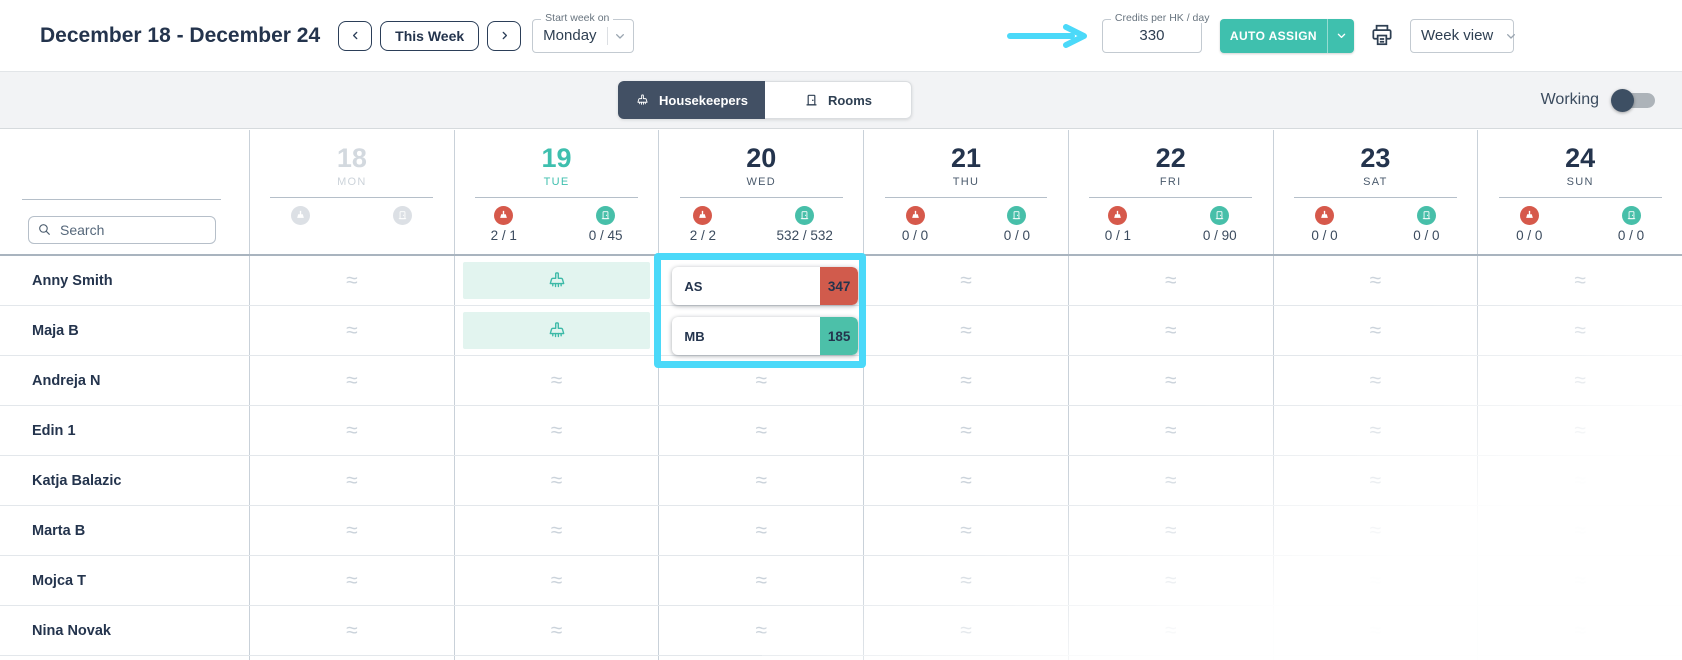 This screenshot has height=660, width=1682. Describe the element at coordinates (1171, 197) in the screenshot. I see `day-underline` at that location.